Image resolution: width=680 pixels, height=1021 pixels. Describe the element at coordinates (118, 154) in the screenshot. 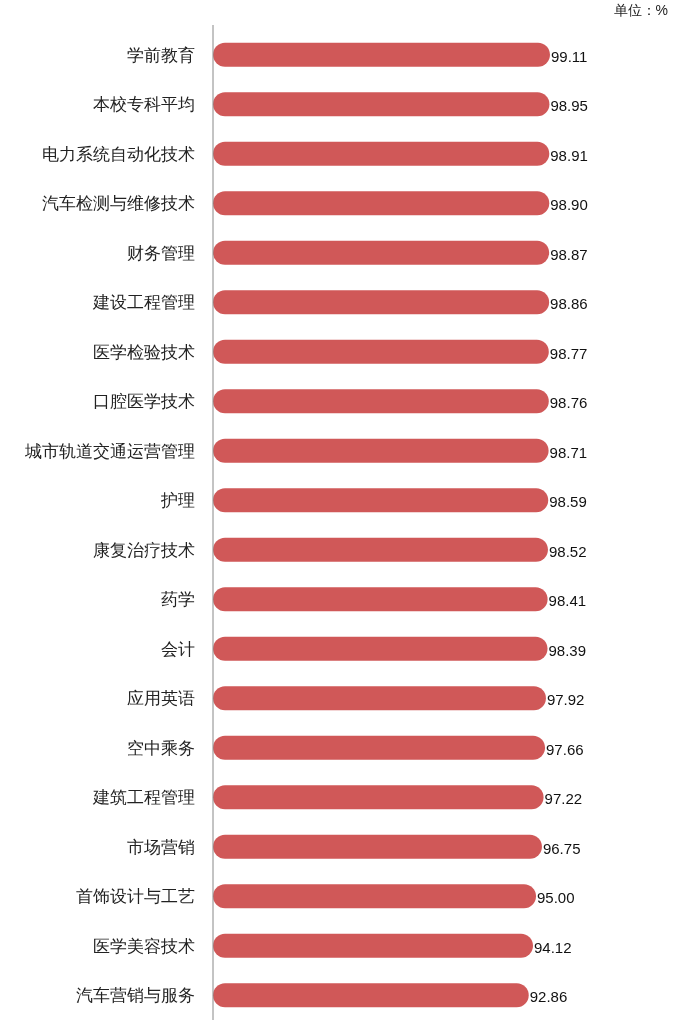

I see `y-tick-label: 电力系统自动化技术` at that location.